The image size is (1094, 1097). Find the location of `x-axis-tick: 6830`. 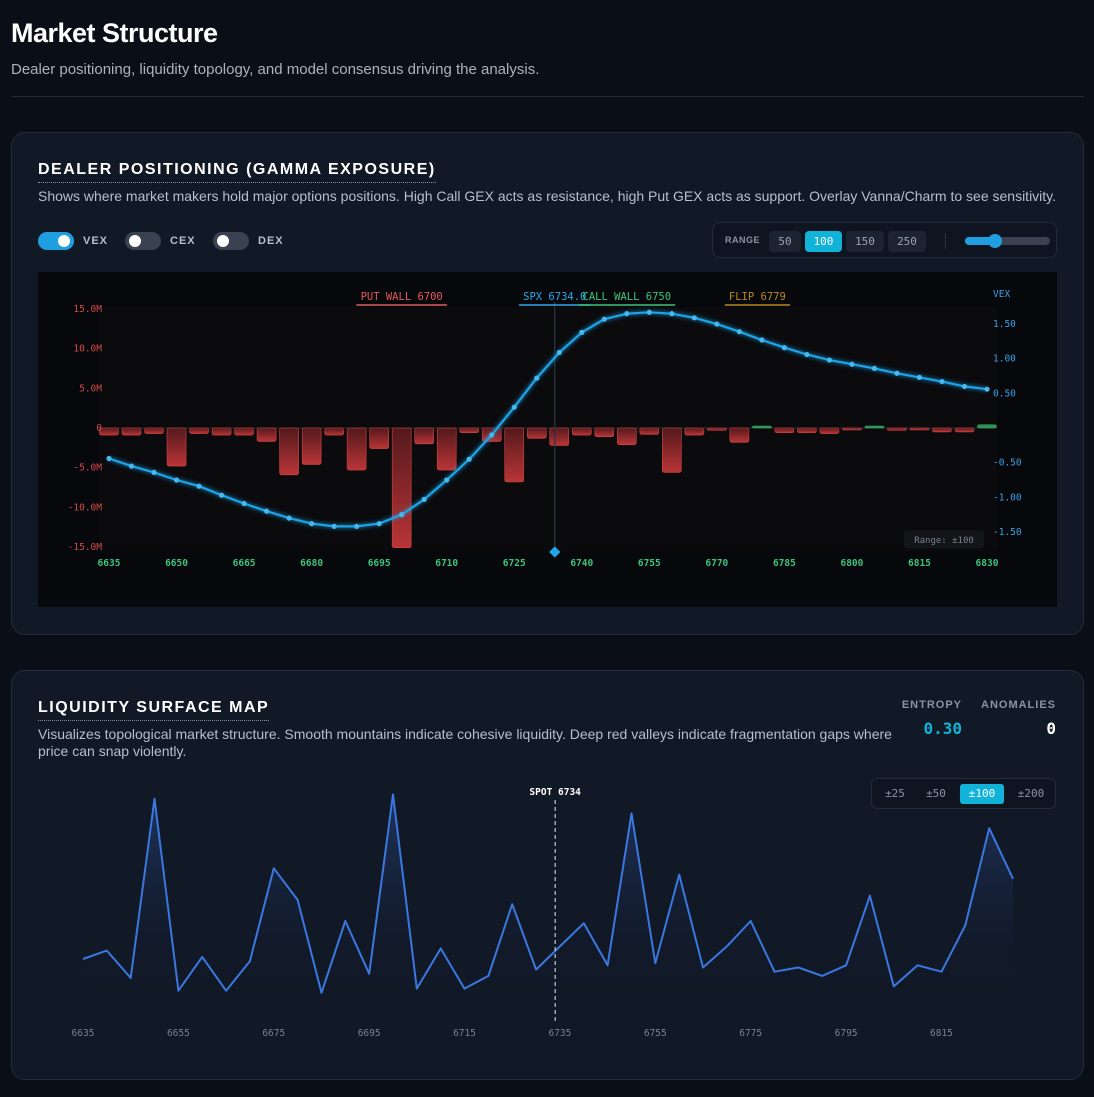

x-axis-tick: 6830 is located at coordinates (987, 563).